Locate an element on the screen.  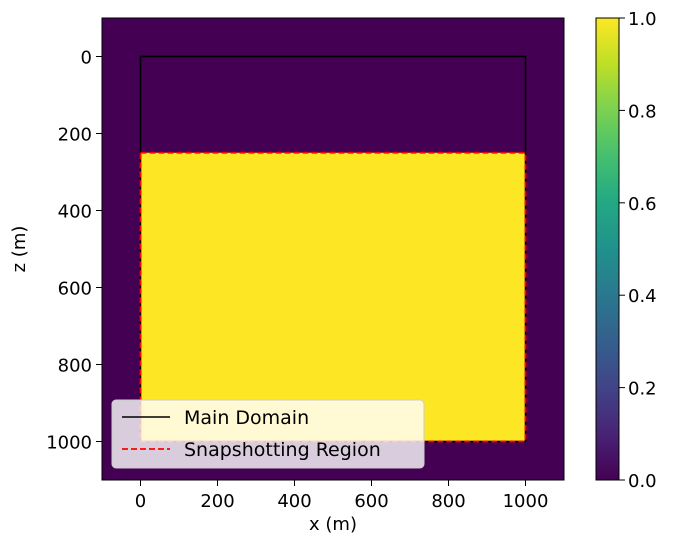
legend-snapshotting-region-label: Snapshotting Region is located at coordinates (282, 450).